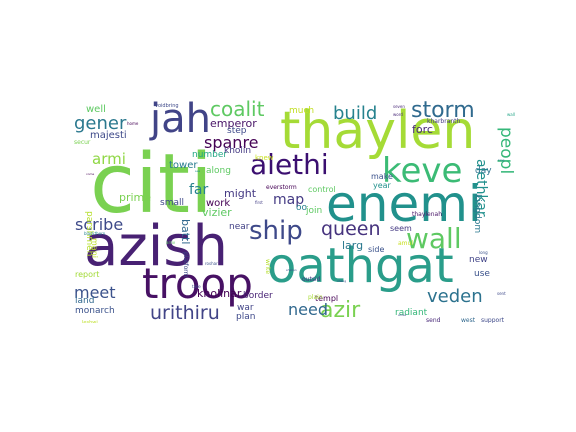 The width and height of the screenshot is (576, 432). What do you see at coordinates (198, 171) in the screenshot?
I see `word-cloud-word: see` at bounding box center [198, 171].